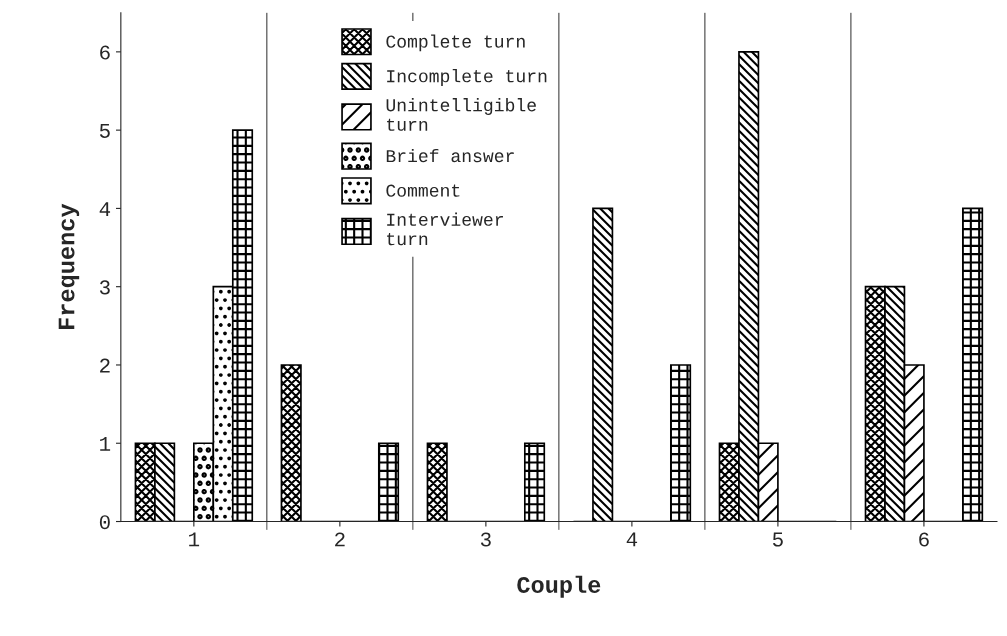 The height and width of the screenshot is (636, 1007). Describe the element at coordinates (105, 52) in the screenshot. I see `y-tick-label: 6` at that location.